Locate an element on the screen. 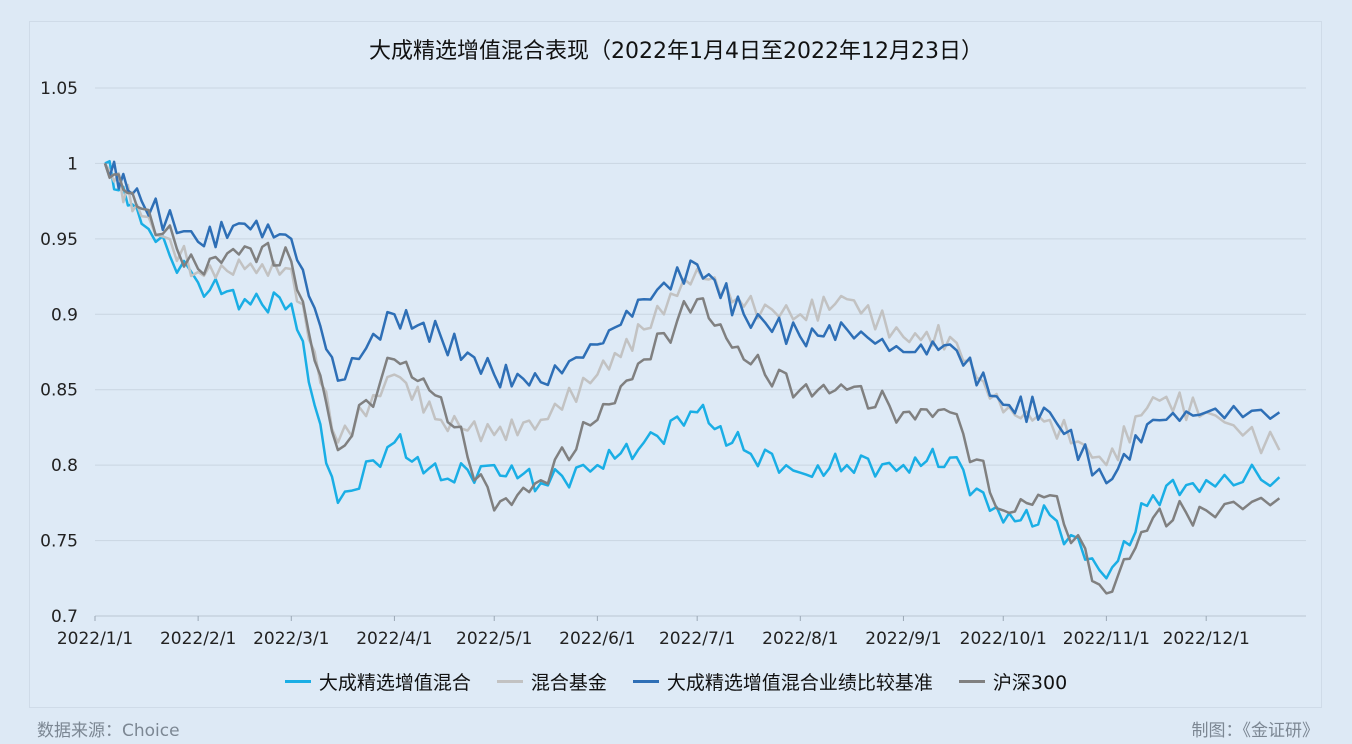  y-tick-label: 1 is located at coordinates (72, 164).